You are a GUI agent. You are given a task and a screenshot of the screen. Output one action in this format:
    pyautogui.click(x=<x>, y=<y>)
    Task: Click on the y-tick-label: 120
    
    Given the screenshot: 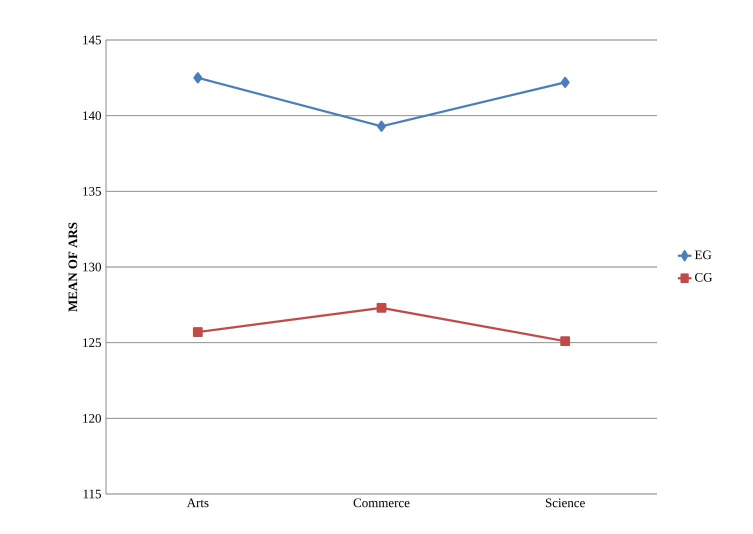 What is the action you would take?
    pyautogui.click(x=92, y=418)
    